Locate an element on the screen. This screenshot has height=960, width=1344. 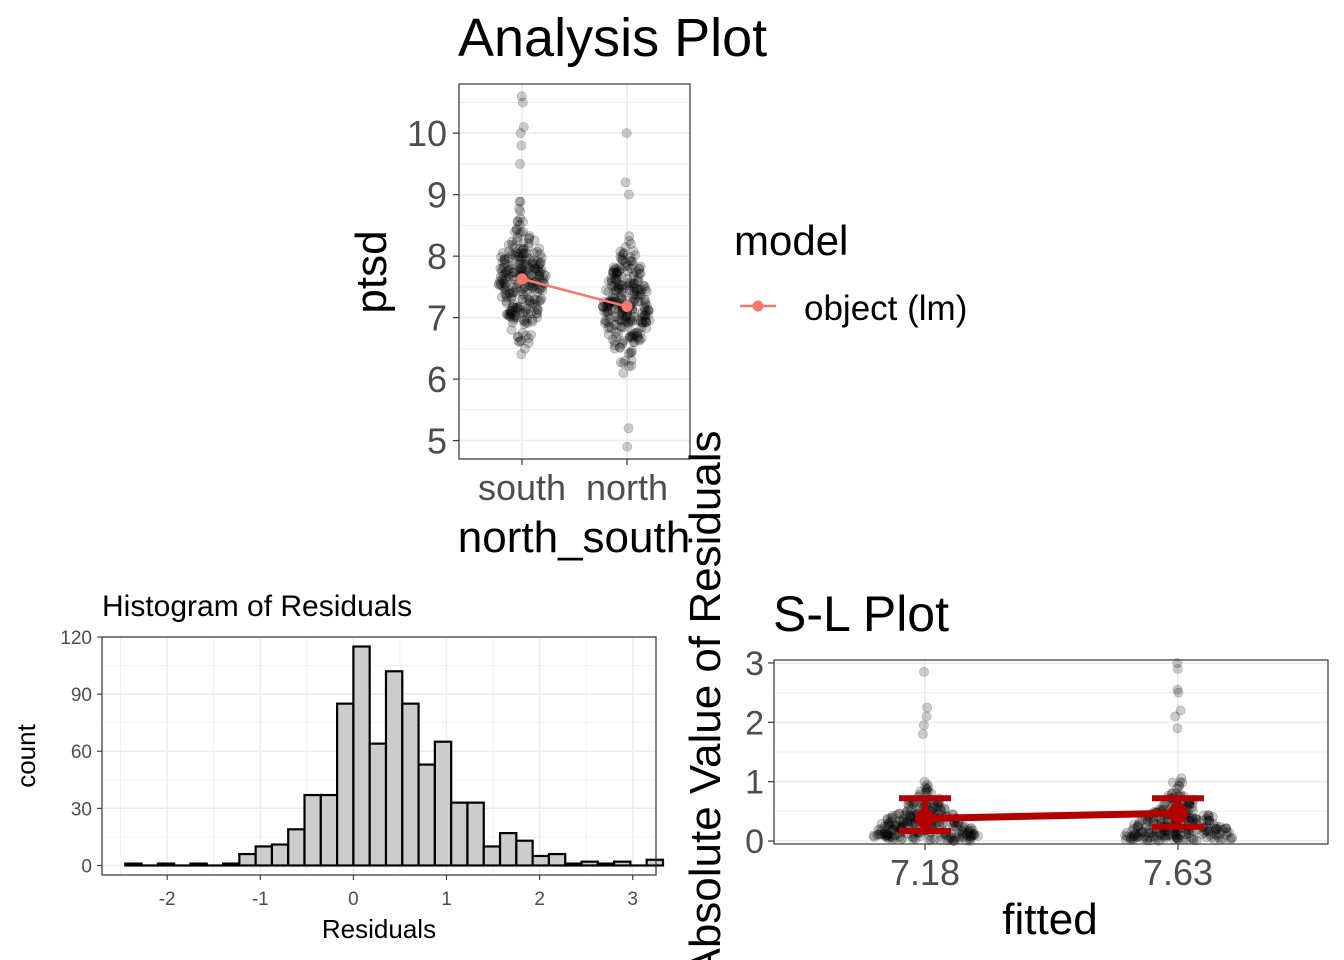
legend-entry-label: object (lm) is located at coordinates (885, 308).